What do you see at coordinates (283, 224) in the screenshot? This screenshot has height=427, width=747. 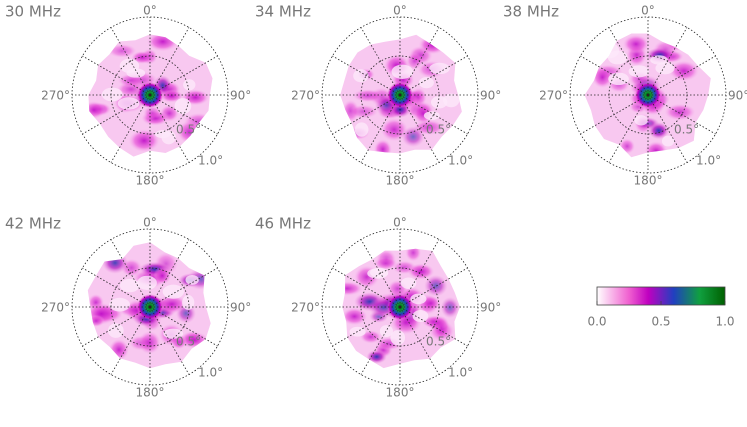 I see `panel-title: 46 MHz` at bounding box center [283, 224].